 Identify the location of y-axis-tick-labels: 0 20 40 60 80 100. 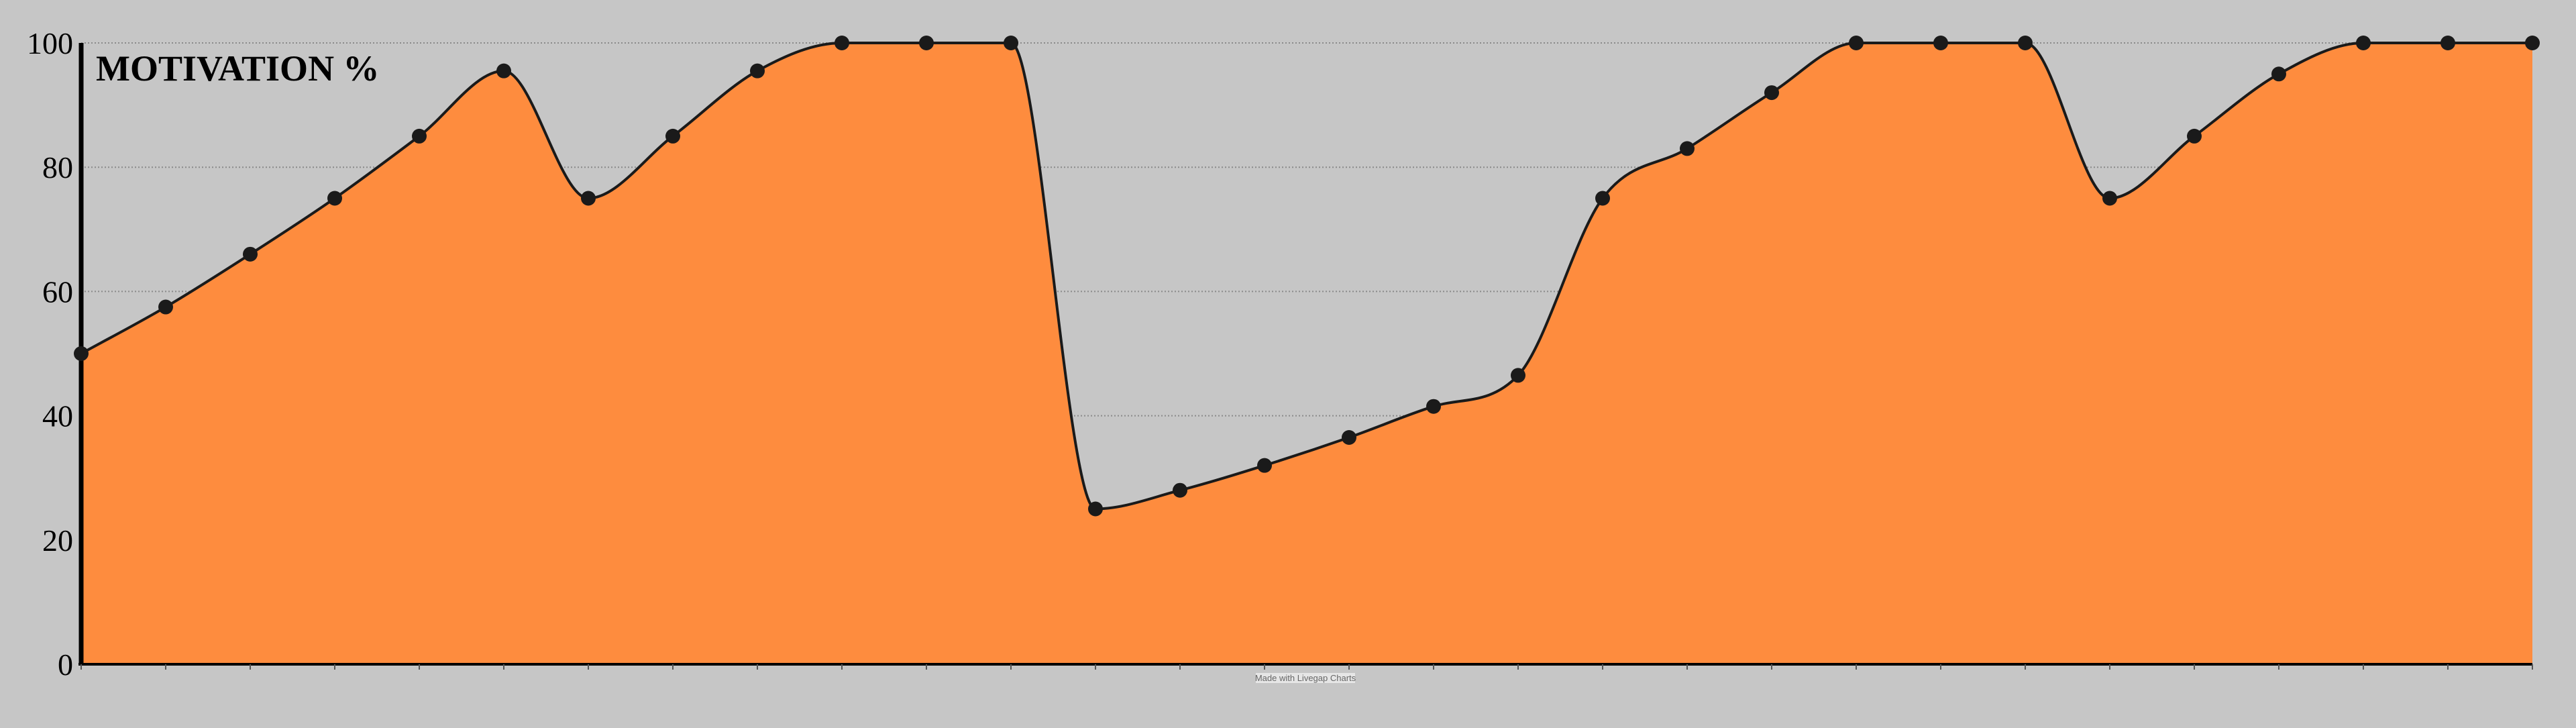
(50, 354).